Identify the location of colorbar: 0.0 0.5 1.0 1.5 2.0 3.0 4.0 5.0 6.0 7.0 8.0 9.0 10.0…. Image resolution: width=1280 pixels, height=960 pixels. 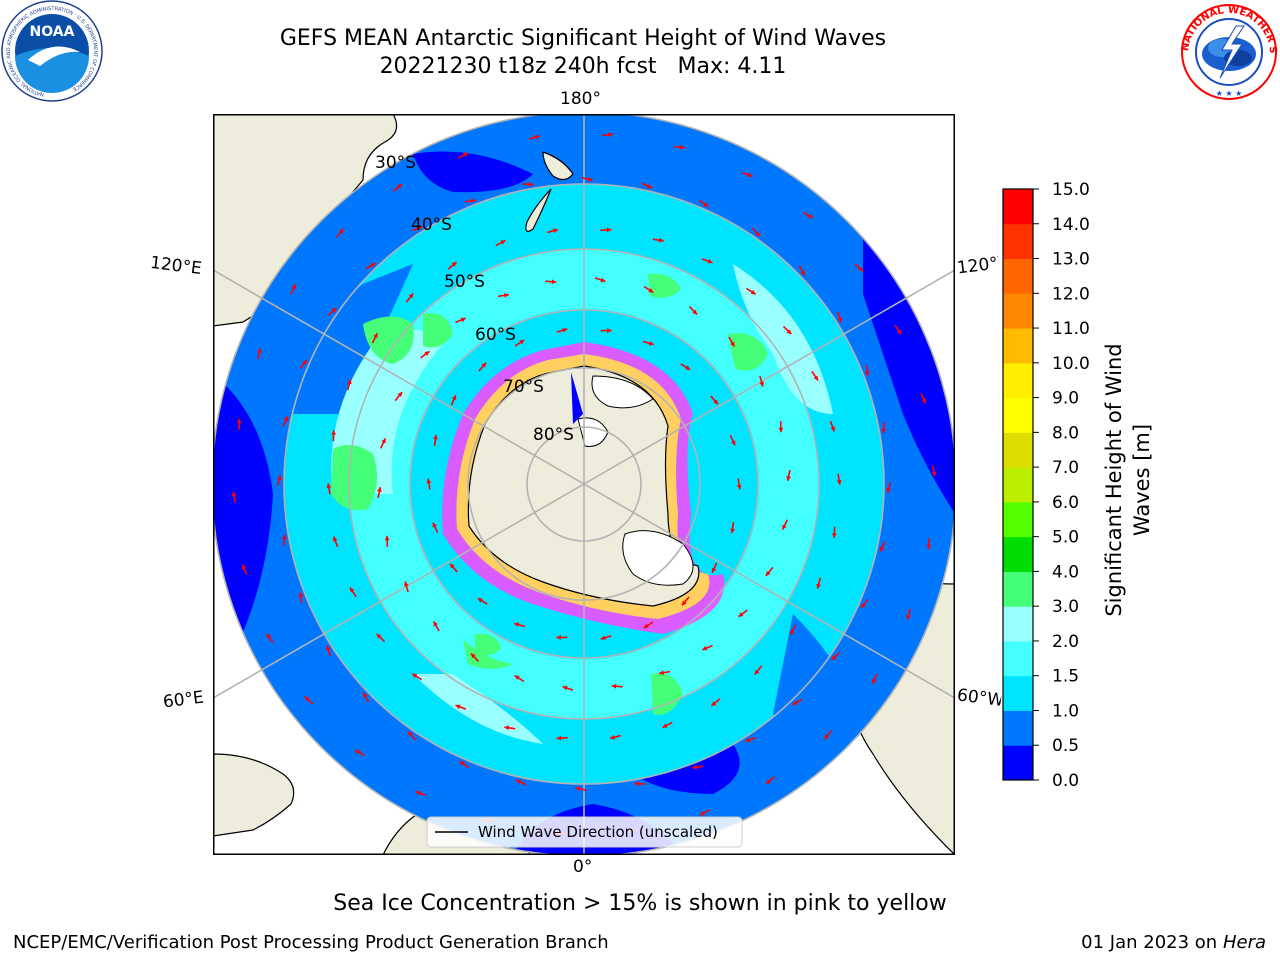
(1046, 485).